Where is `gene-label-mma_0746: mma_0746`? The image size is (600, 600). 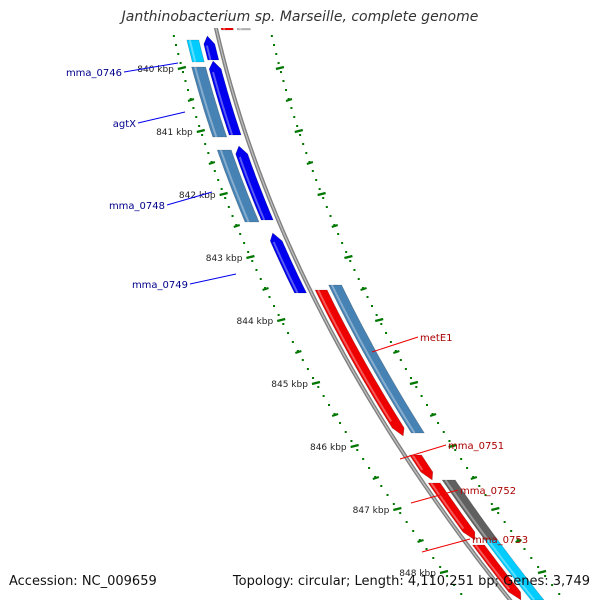 gene-label-mma_0746: mma_0746 is located at coordinates (94, 73).